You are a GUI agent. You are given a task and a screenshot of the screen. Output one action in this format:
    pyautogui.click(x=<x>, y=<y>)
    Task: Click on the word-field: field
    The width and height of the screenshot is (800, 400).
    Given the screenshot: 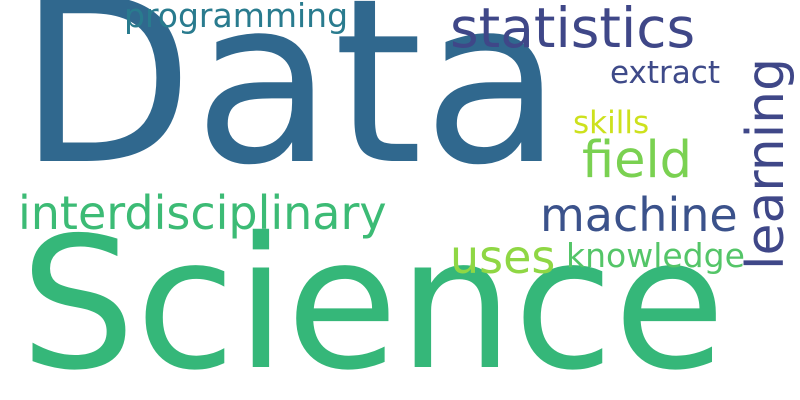 What is the action you would take?
    pyautogui.click(x=637, y=160)
    